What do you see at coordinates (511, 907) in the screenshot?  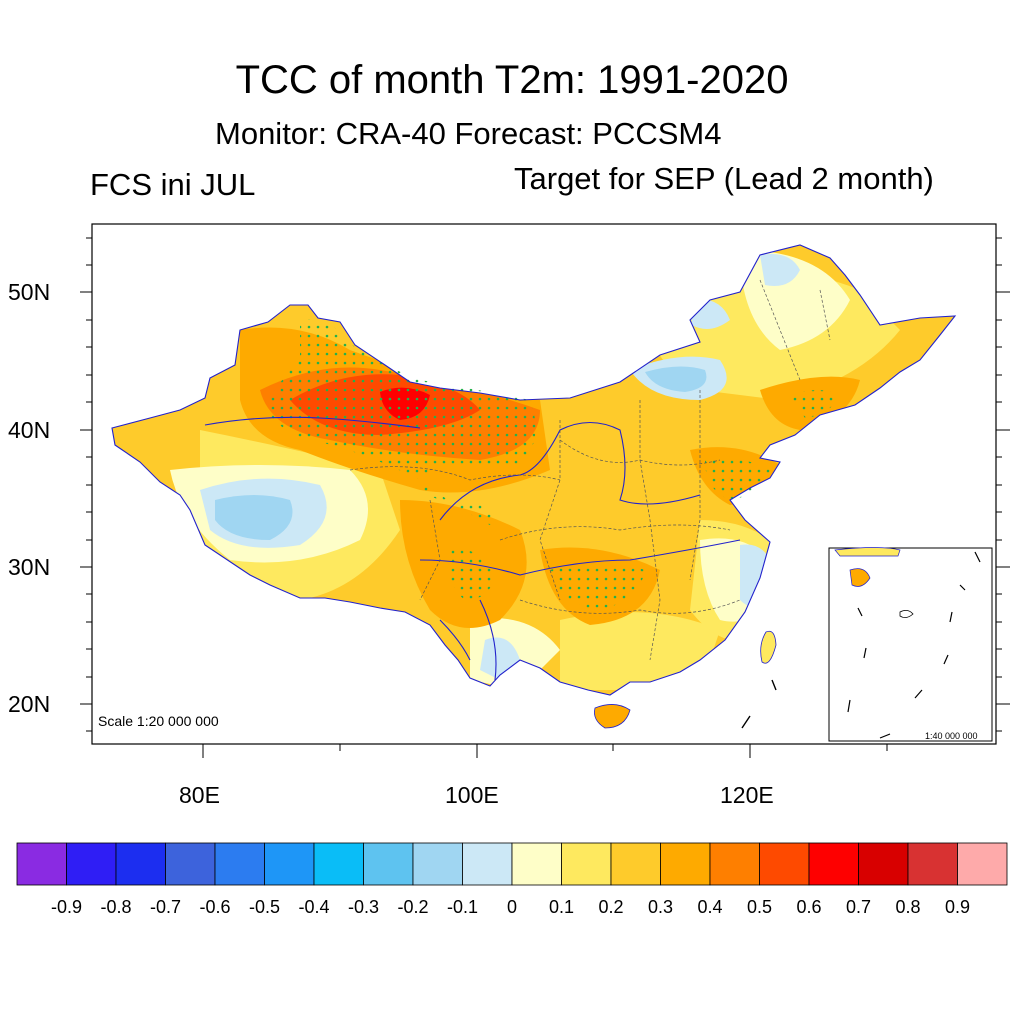 I see `colorbar-tick-label: 0` at bounding box center [511, 907].